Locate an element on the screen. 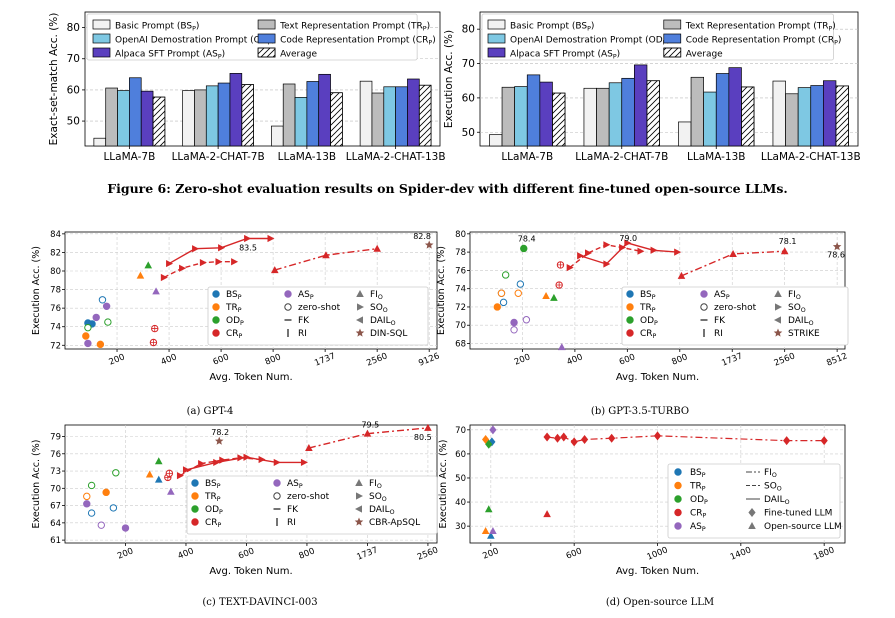  legend-label: FK is located at coordinates (304, 321).